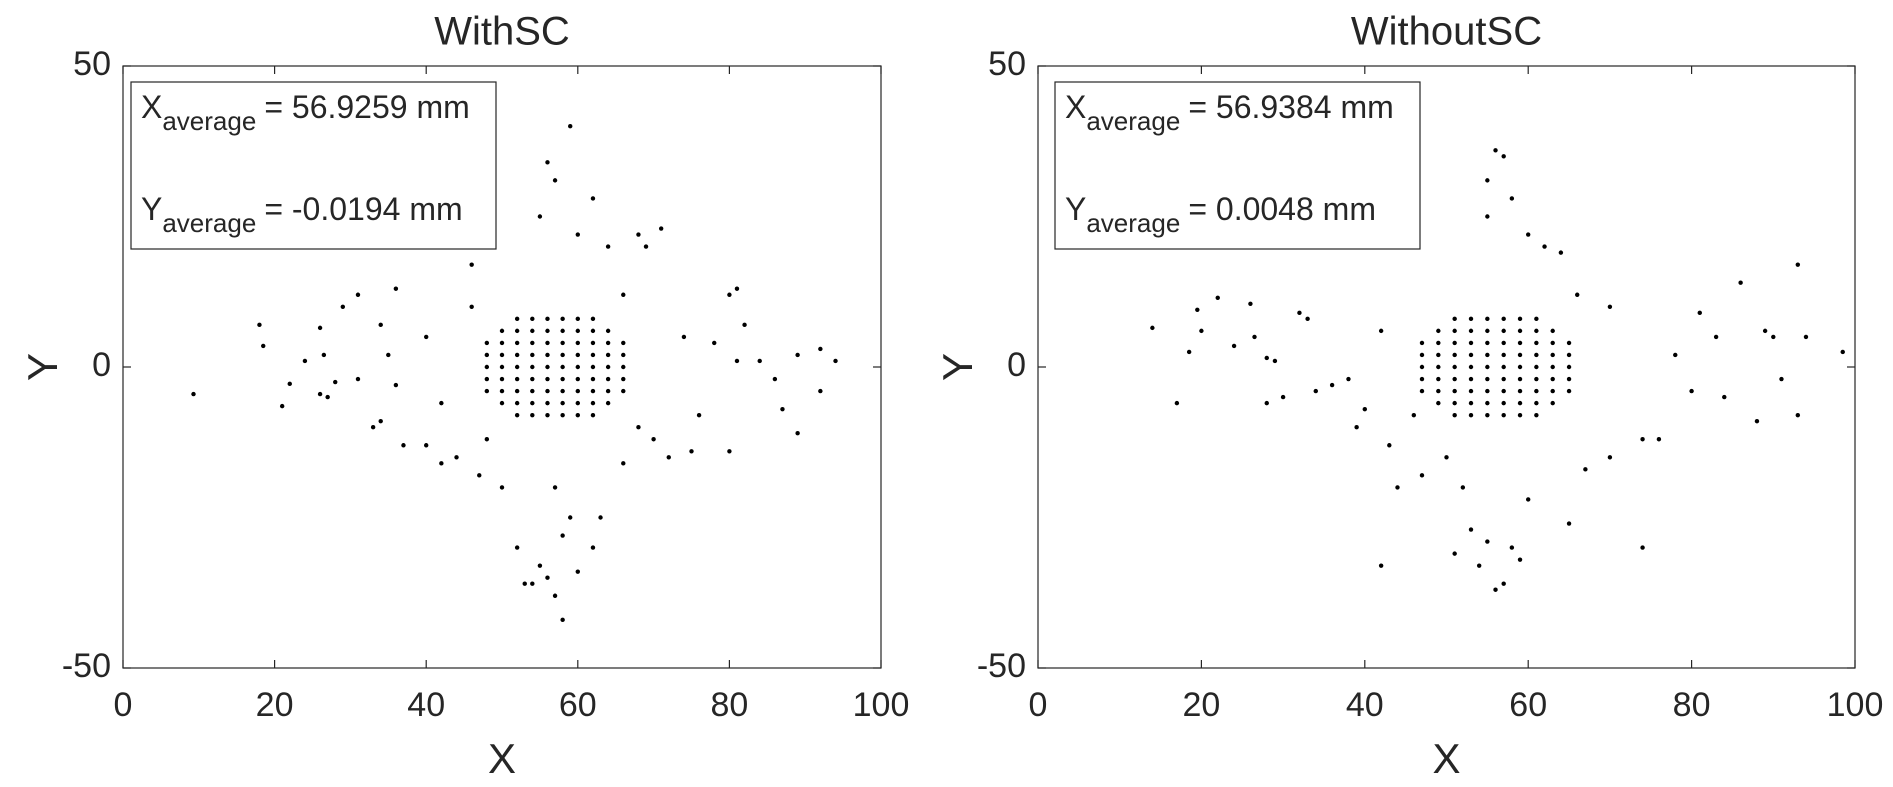 The height and width of the screenshot is (787, 1893). Describe the element at coordinates (151, 107) in the screenshot. I see `annotation-var: X` at that location.